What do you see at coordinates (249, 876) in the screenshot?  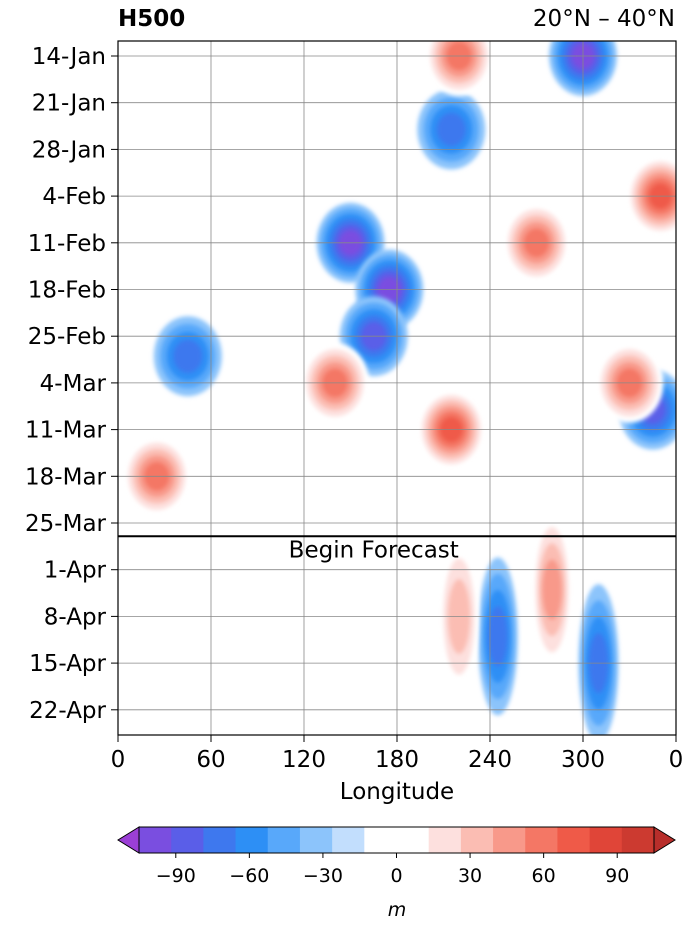 I see `colorbar-tick-label: −60` at bounding box center [249, 876].